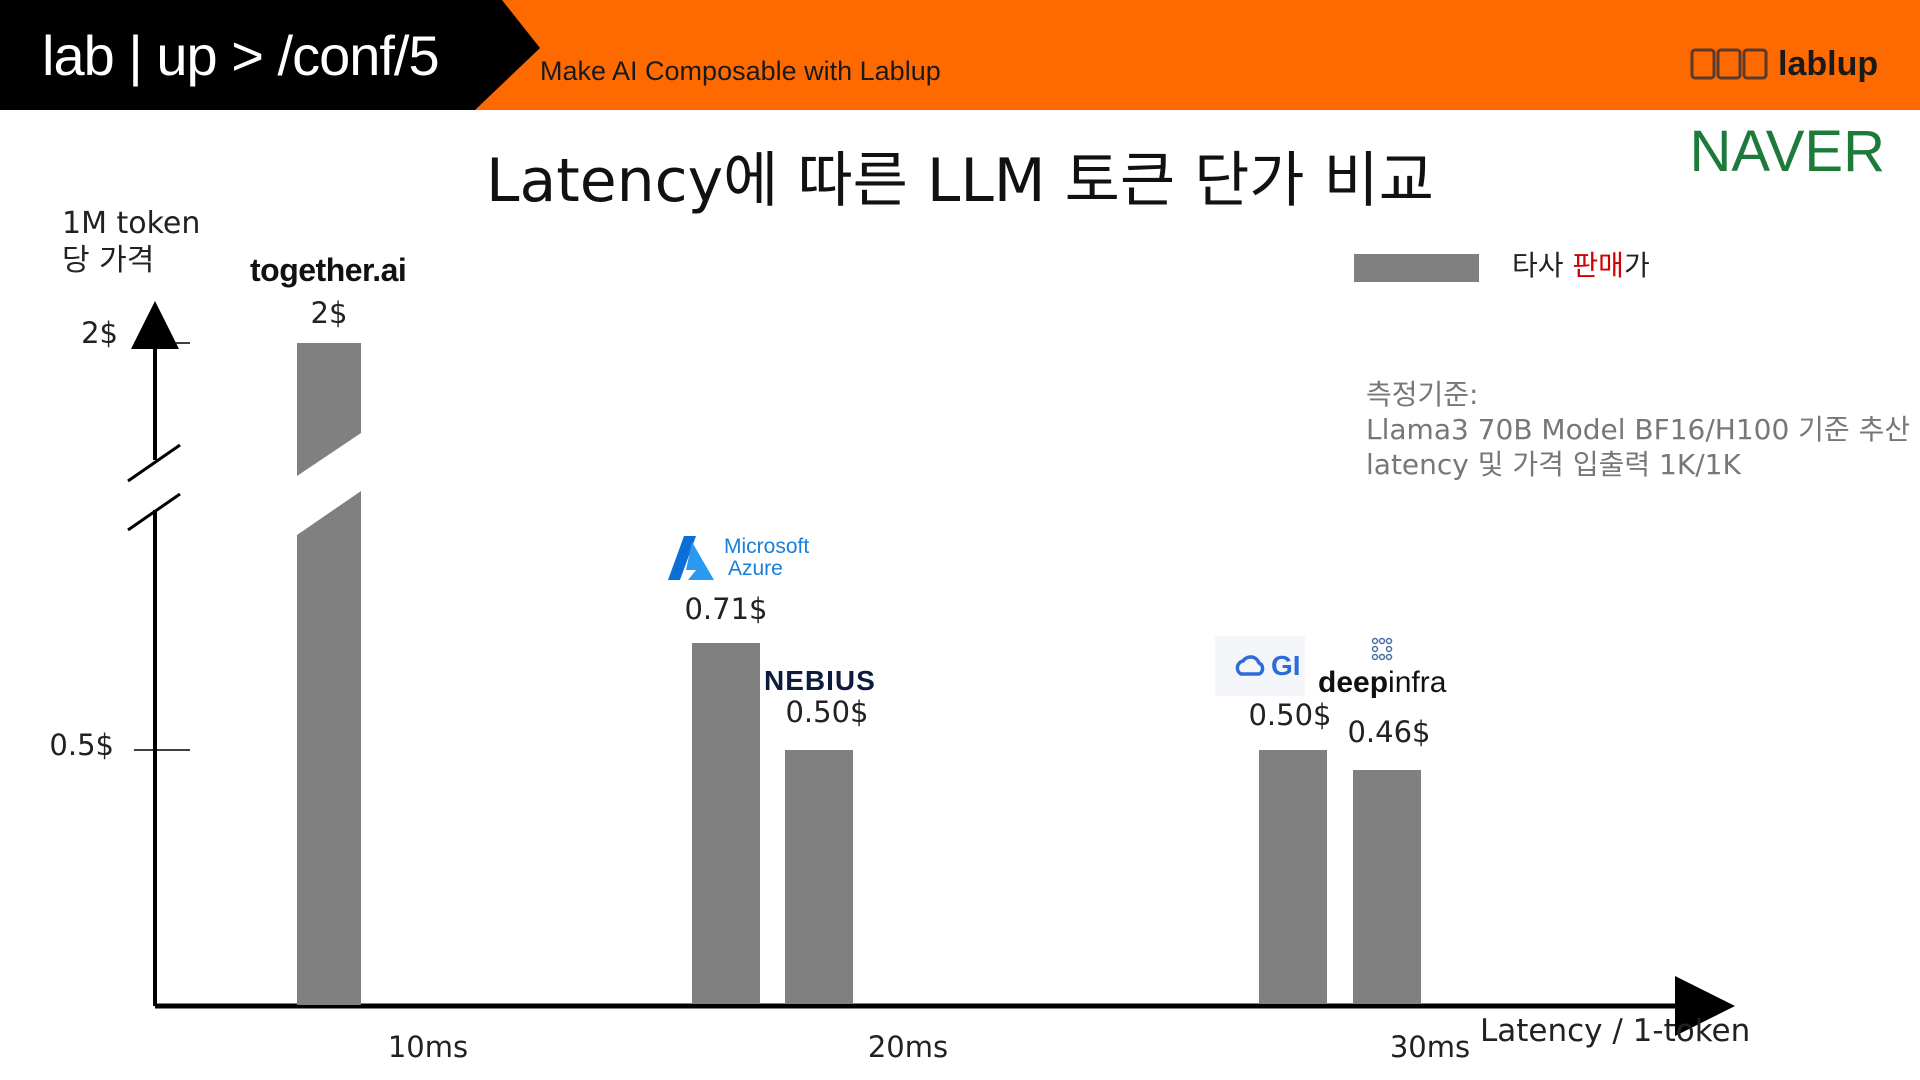 This screenshot has height=1080, width=1920. What do you see at coordinates (1787, 151) in the screenshot?
I see `naver-logo: NAVER` at bounding box center [1787, 151].